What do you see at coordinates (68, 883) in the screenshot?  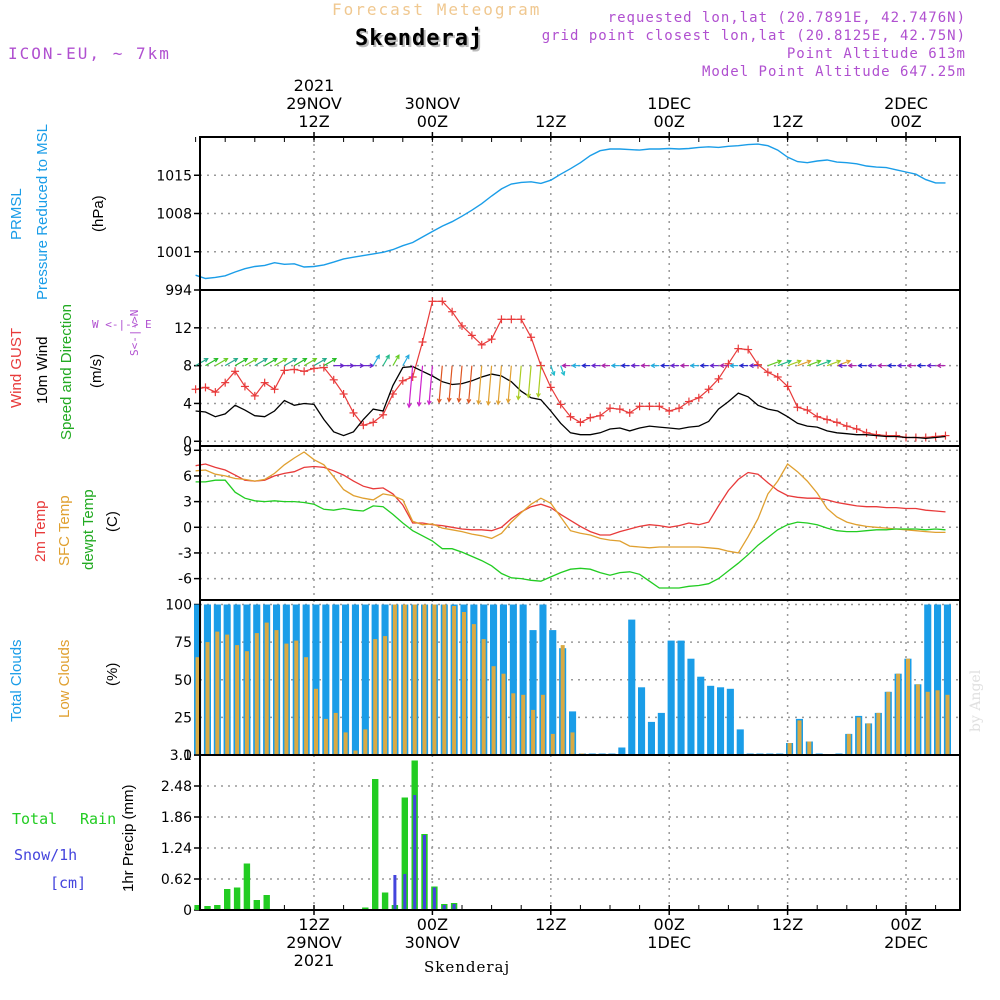 I see `snow-unit: [cm]` at bounding box center [68, 883].